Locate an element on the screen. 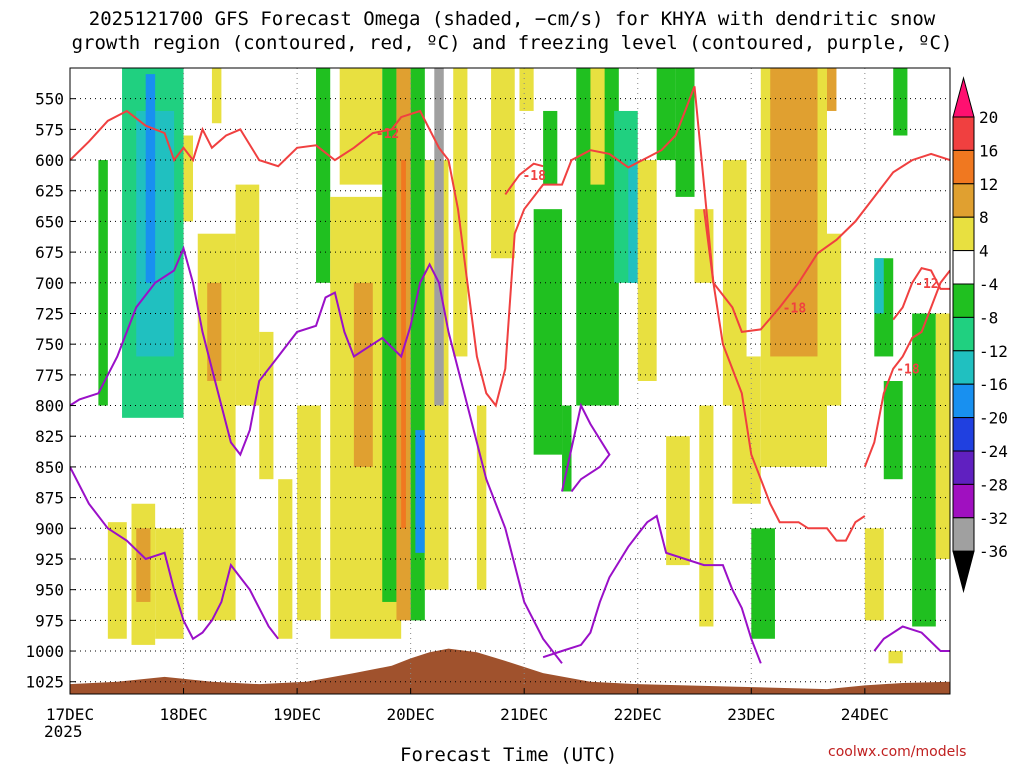 The image size is (1024, 768). colorbar-label: -28 is located at coordinates (993, 484).